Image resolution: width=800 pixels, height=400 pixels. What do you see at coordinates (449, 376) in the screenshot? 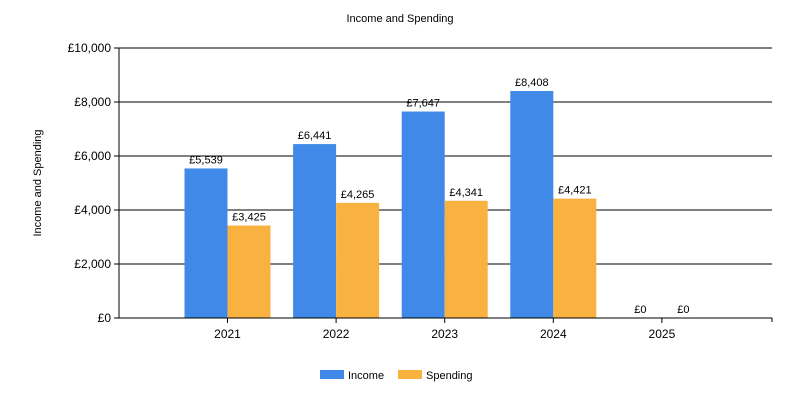
I see `legend-label-spending: Spending` at bounding box center [449, 376].